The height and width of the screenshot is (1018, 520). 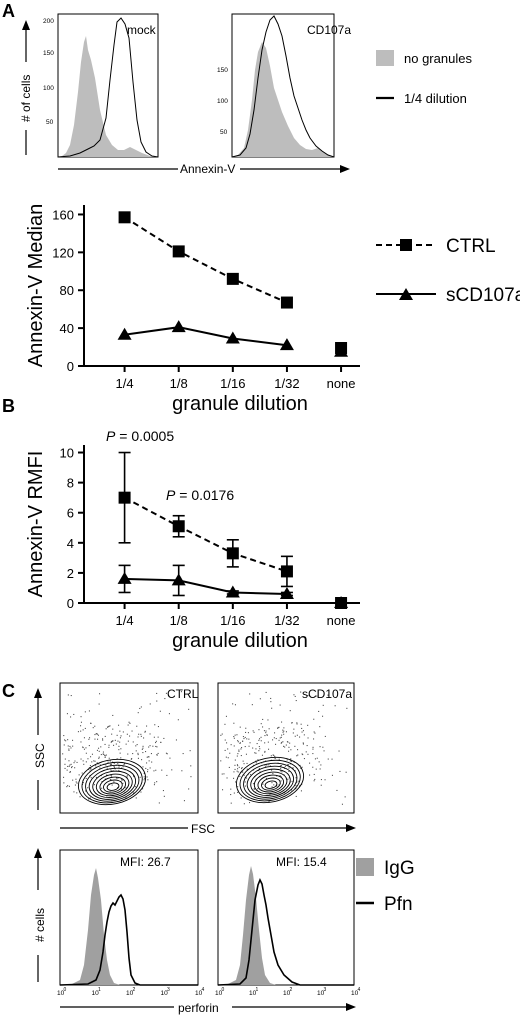 What do you see at coordinates (283, 99) in the screenshot?
I see `histogram-cd107a-filled` at bounding box center [283, 99].